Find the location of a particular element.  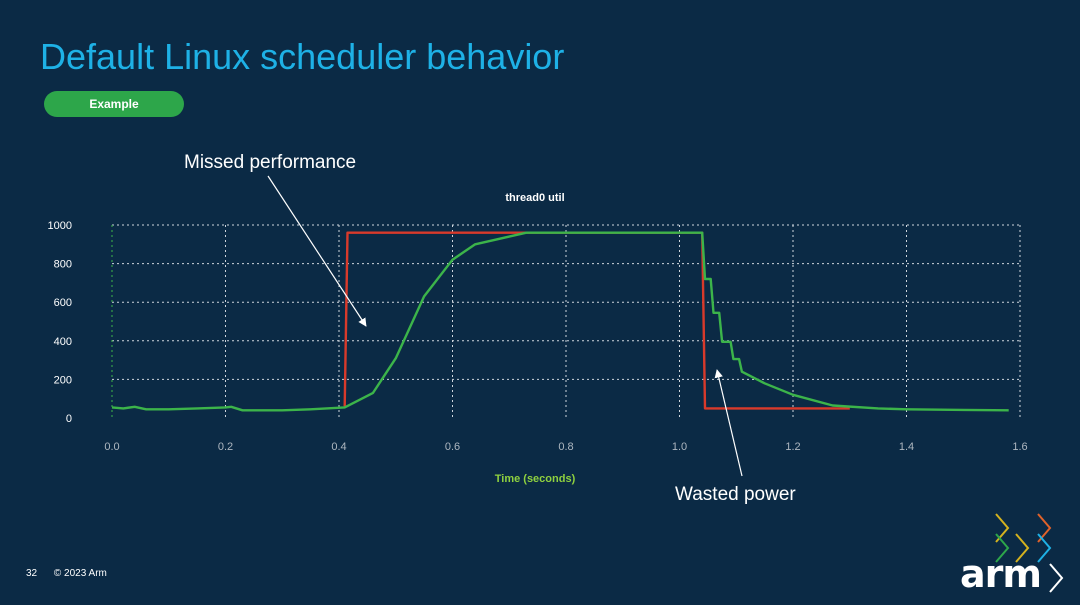

y-tick-label: 200 is located at coordinates (63, 380).